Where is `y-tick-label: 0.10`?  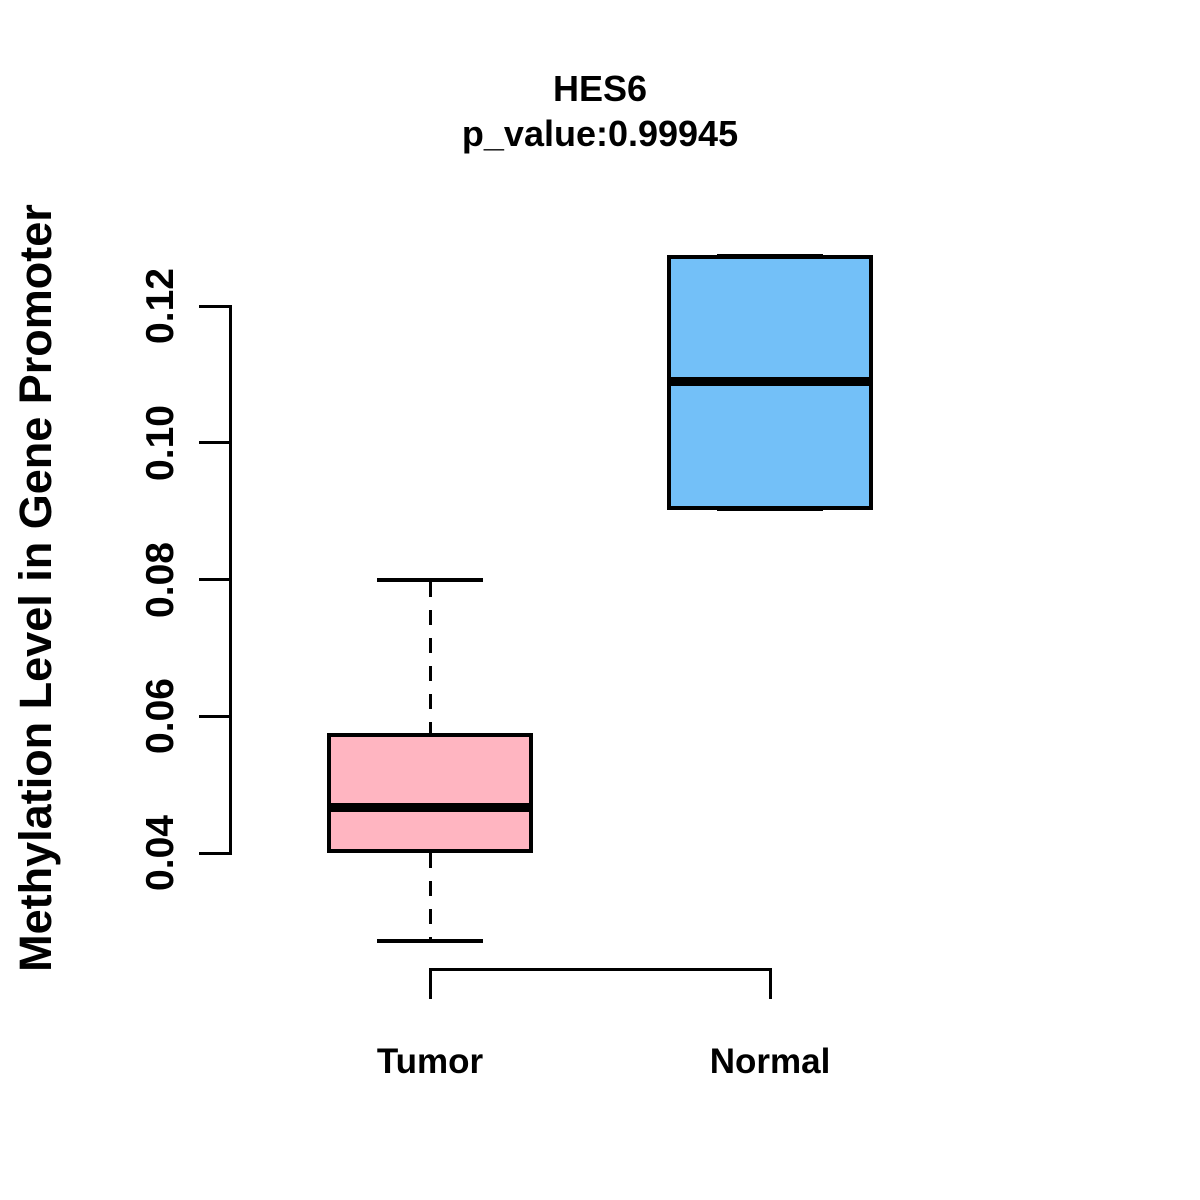
y-tick-label: 0.10 is located at coordinates (160, 442).